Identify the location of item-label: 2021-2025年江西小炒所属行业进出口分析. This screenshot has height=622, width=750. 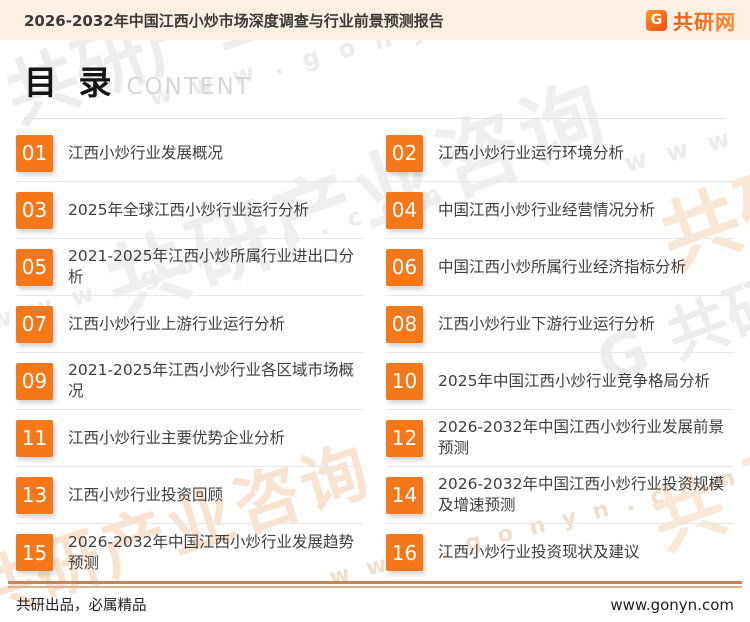
(211, 266).